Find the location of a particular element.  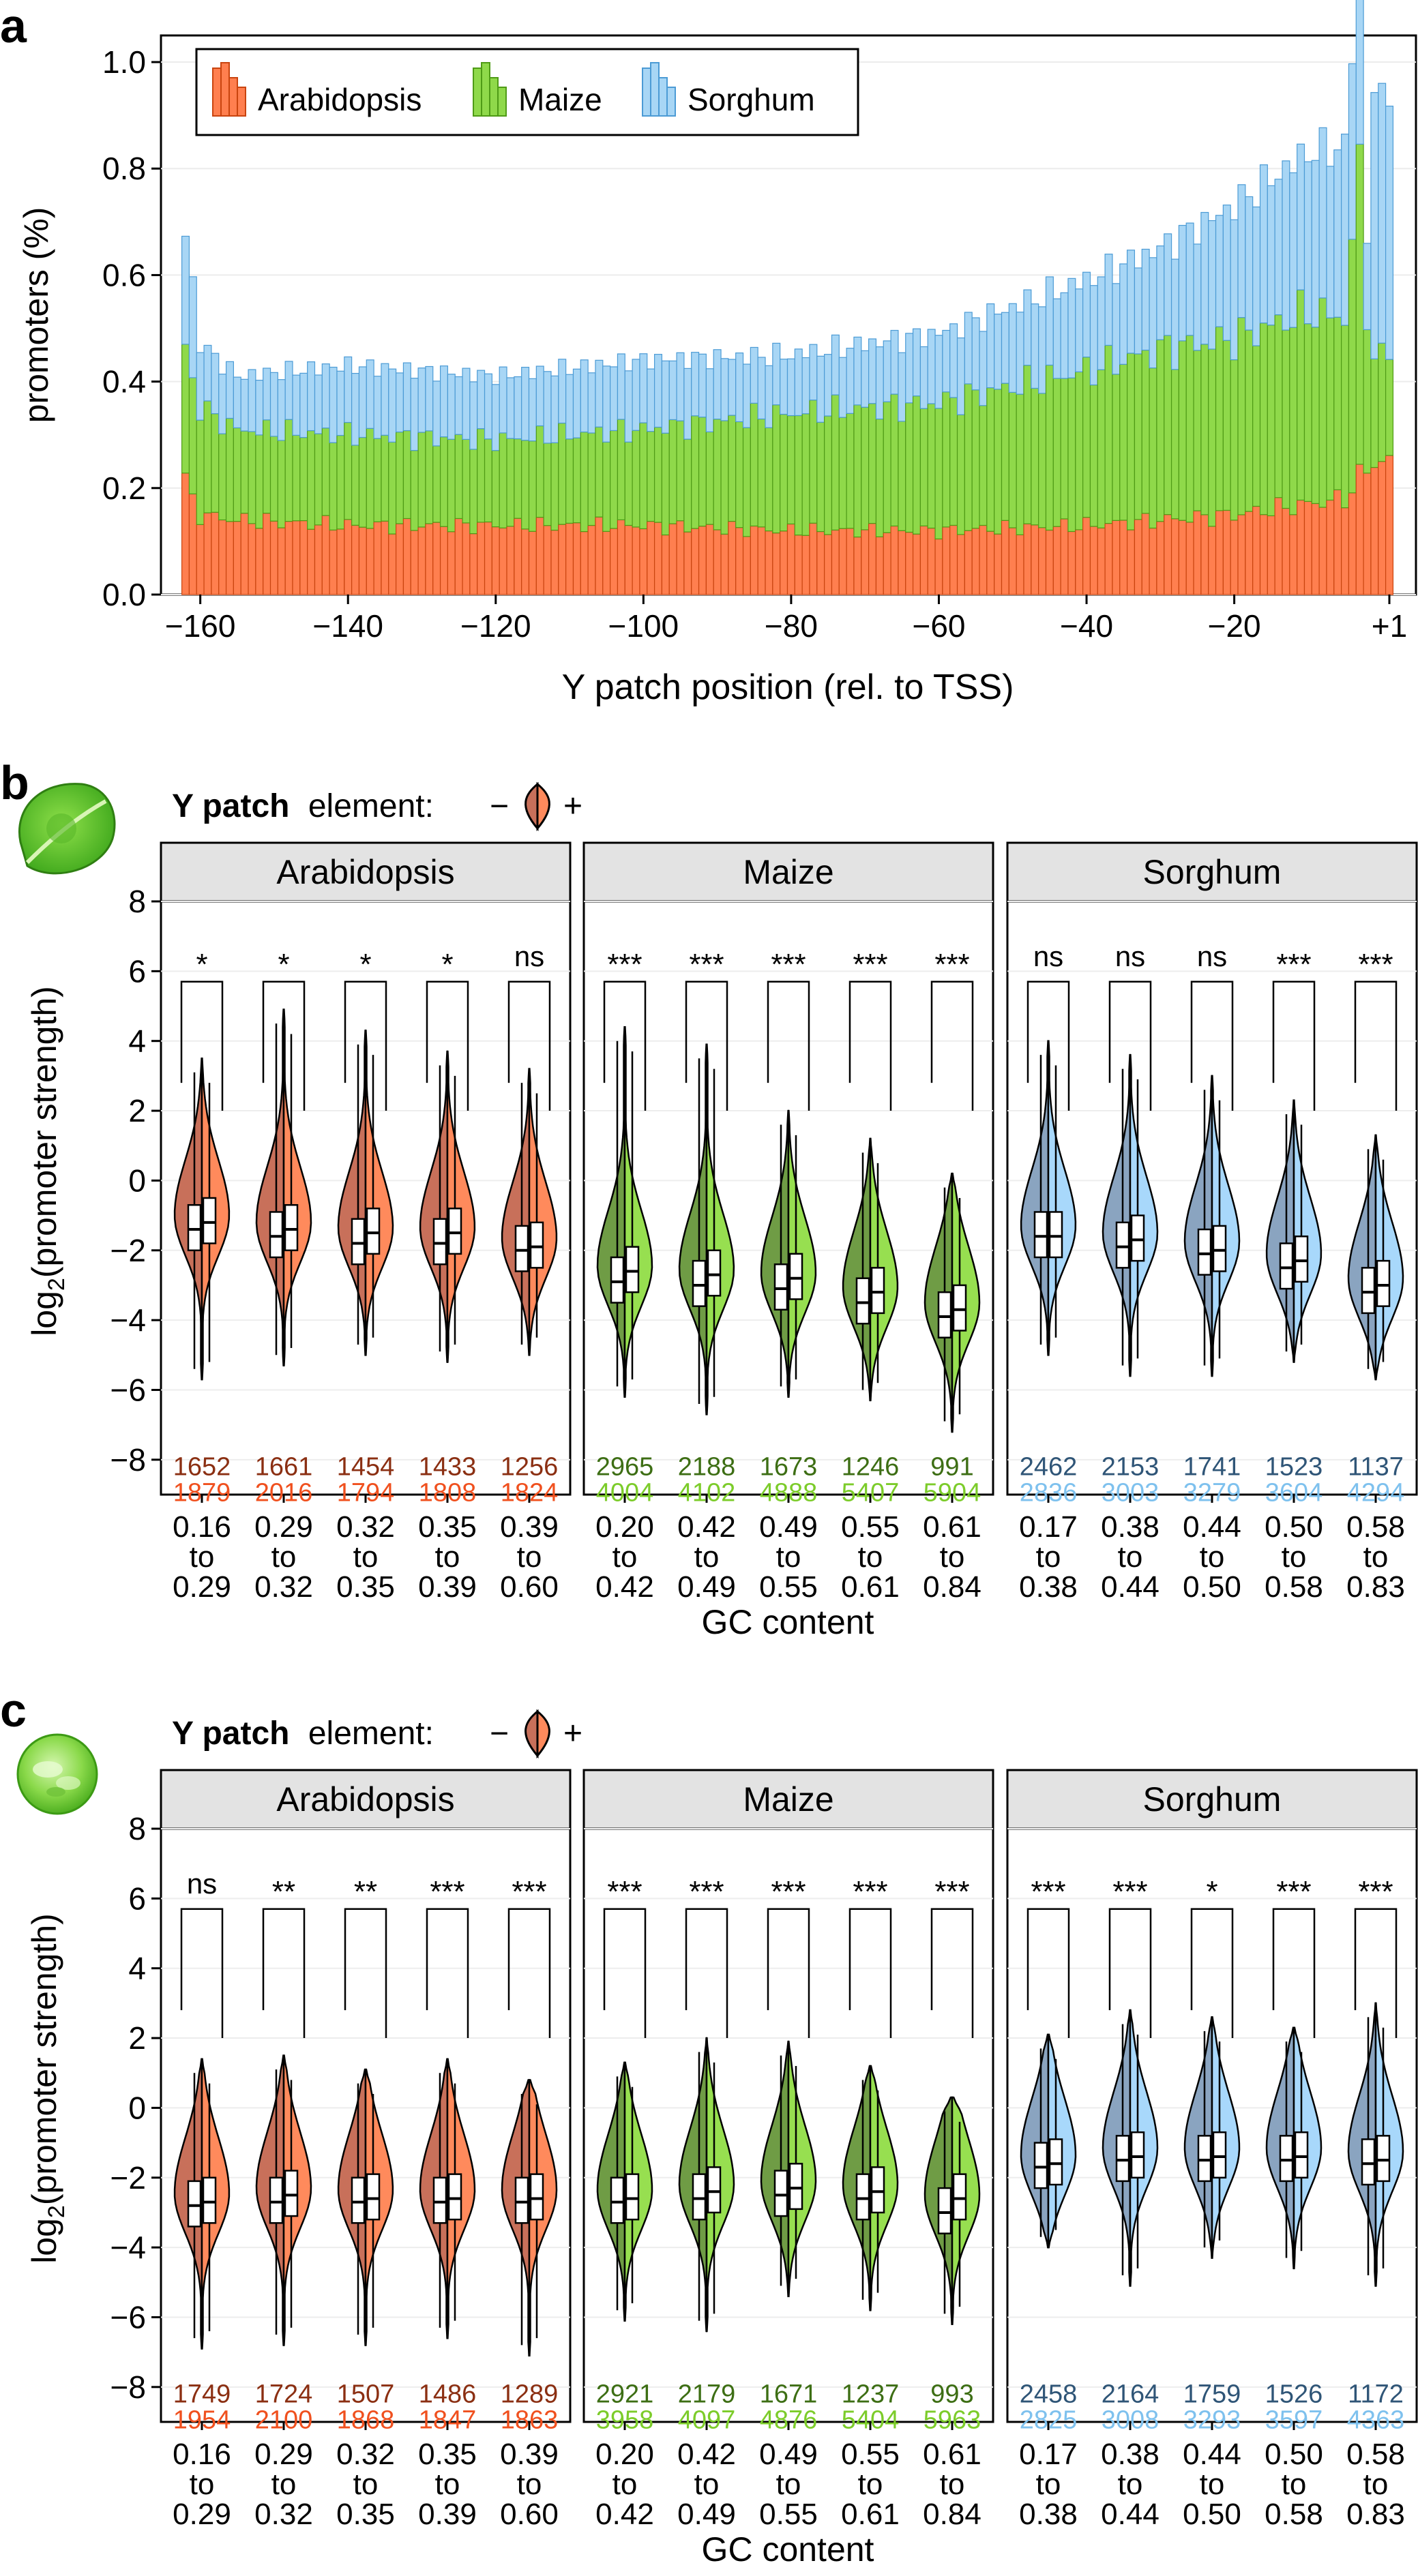

count-minus: 1671 is located at coordinates (789, 2394).